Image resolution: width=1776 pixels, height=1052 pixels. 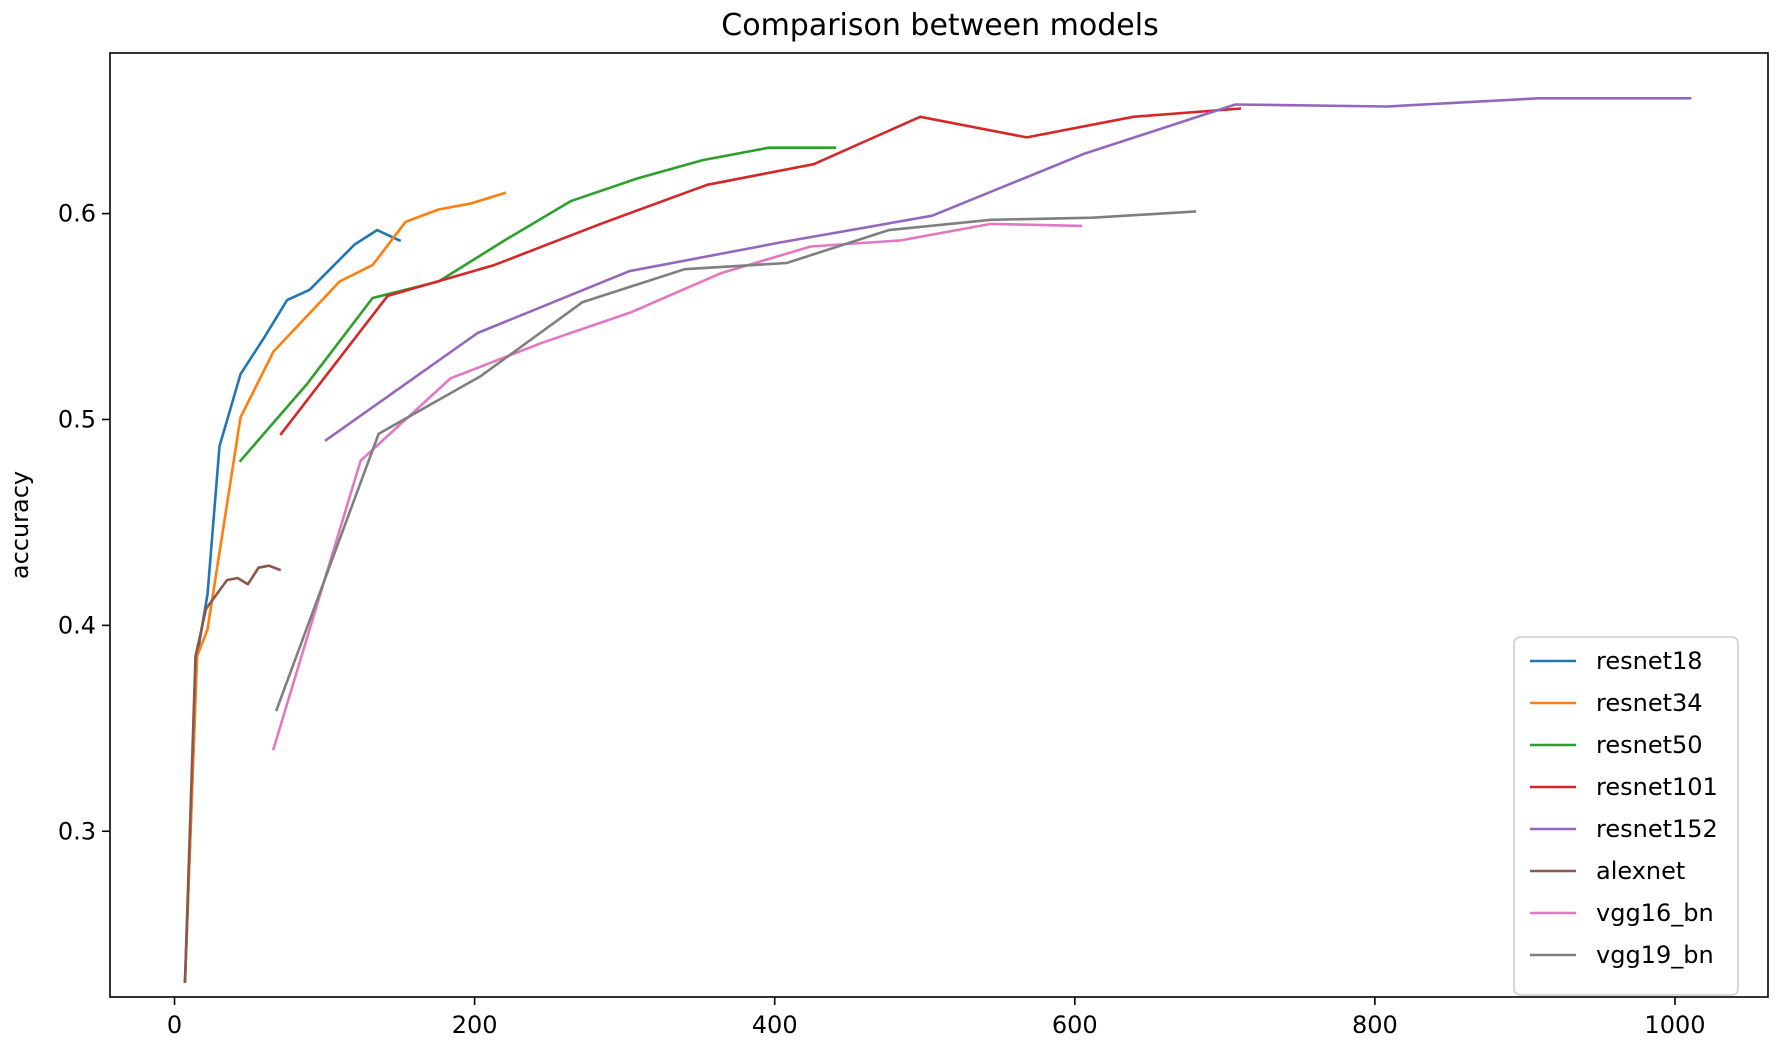 What do you see at coordinates (1657, 829) in the screenshot?
I see `legend-label-resnet152: resnet152` at bounding box center [1657, 829].